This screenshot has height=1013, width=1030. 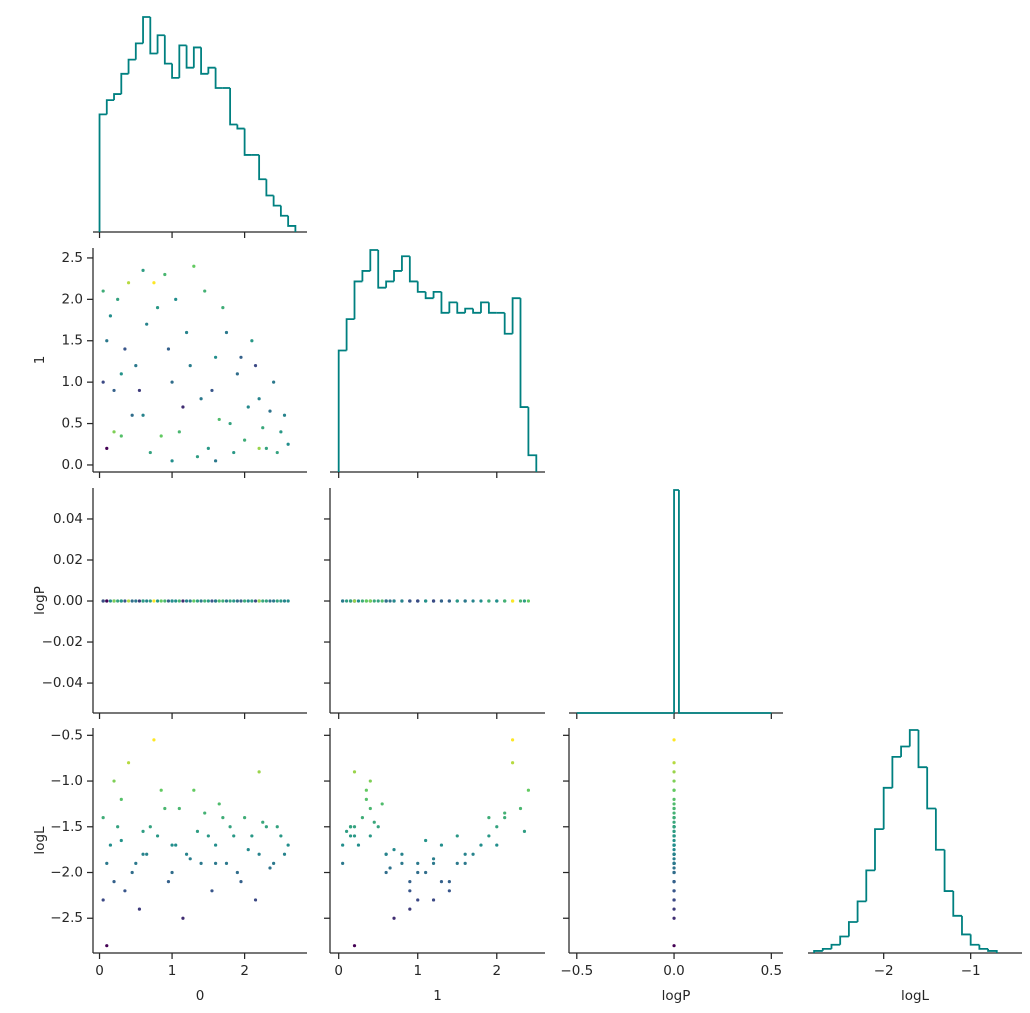 What do you see at coordinates (72, 258) in the screenshot?
I see `y-tick-label: 2.5` at bounding box center [72, 258].